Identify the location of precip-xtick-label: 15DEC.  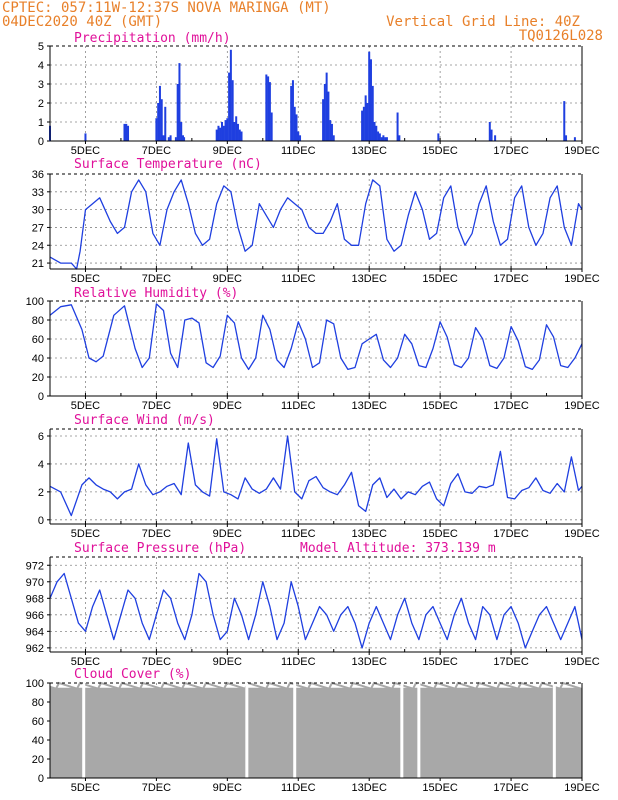
(440, 151).